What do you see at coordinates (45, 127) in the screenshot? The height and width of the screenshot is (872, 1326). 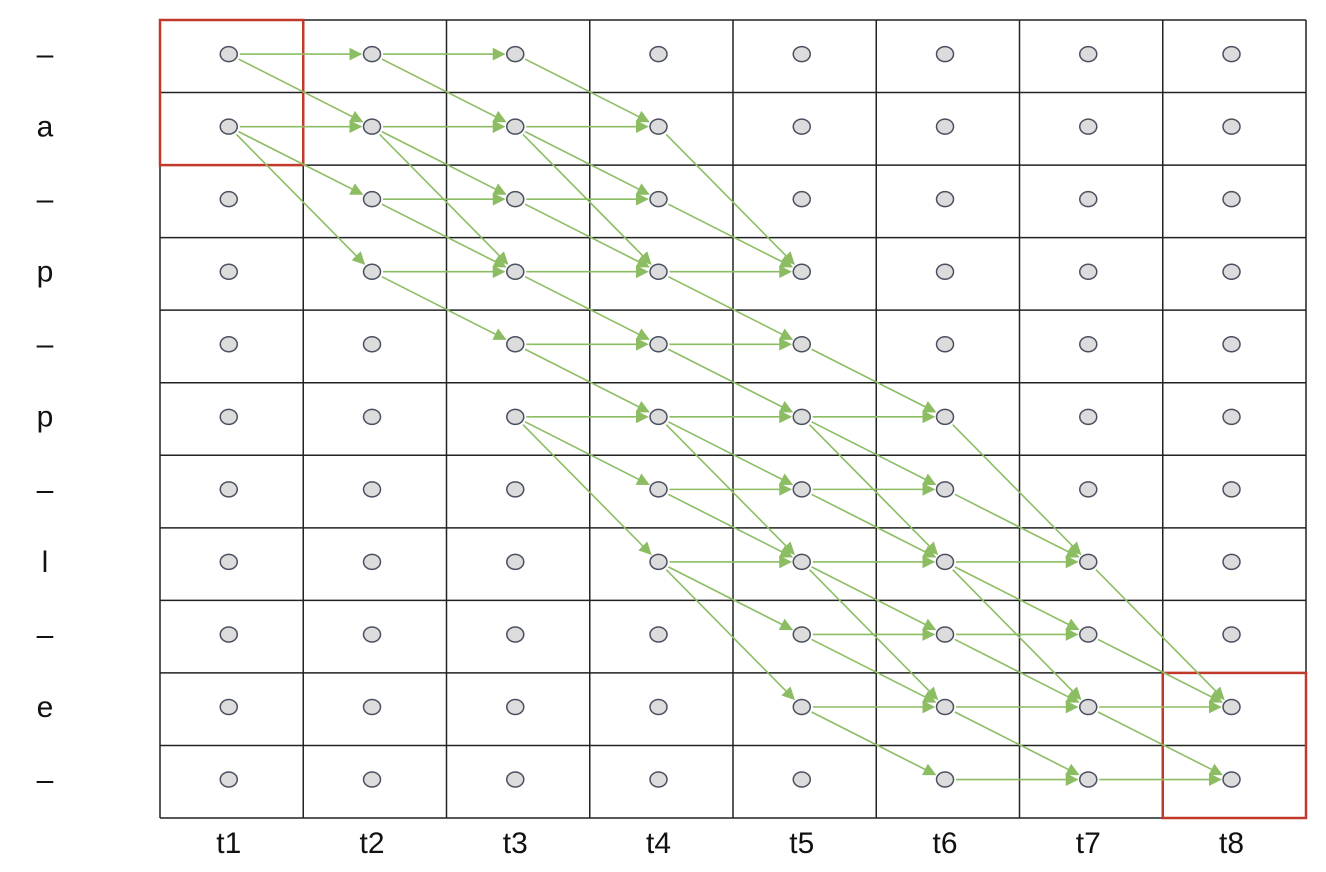 I see `row-label: a` at bounding box center [45, 127].